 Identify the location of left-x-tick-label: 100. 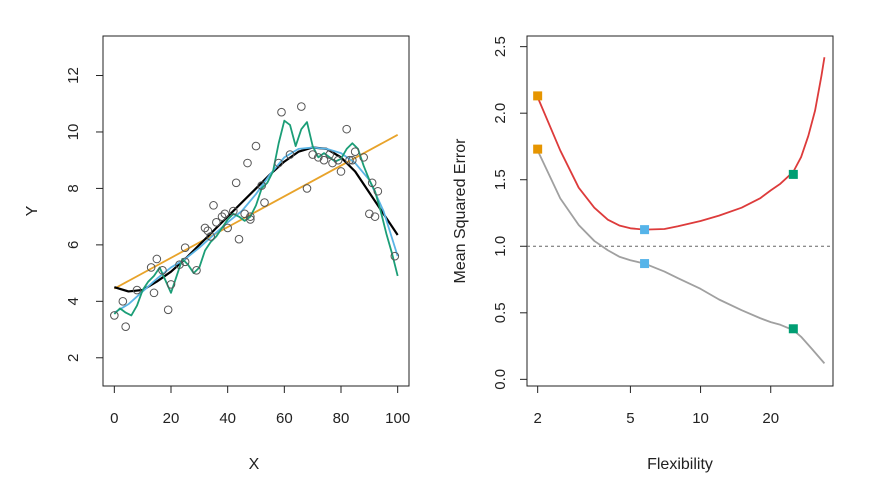
(397, 418).